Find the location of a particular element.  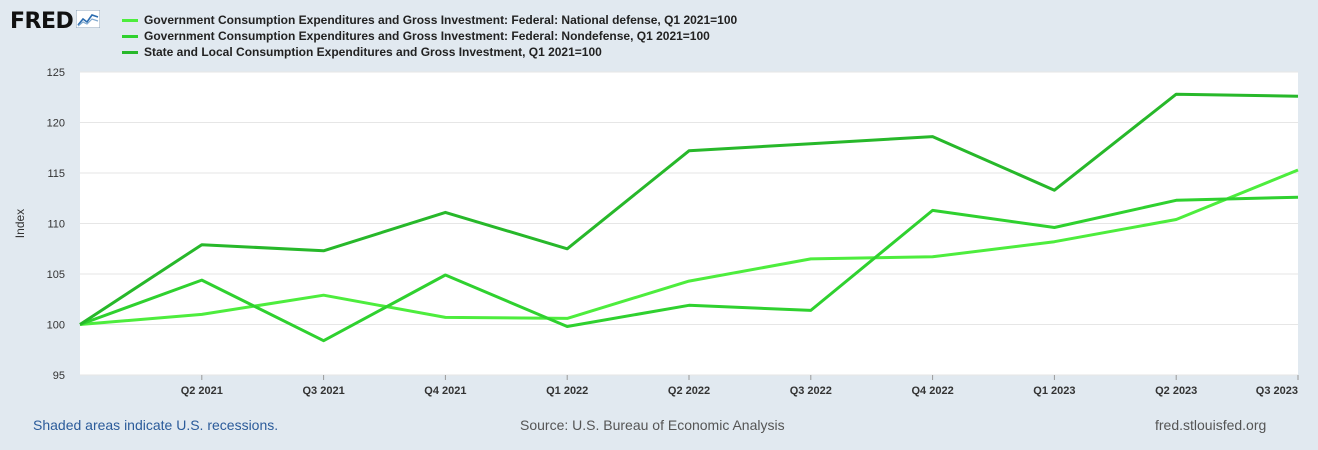

x-tick-label: Q3 2023 is located at coordinates (1277, 391).